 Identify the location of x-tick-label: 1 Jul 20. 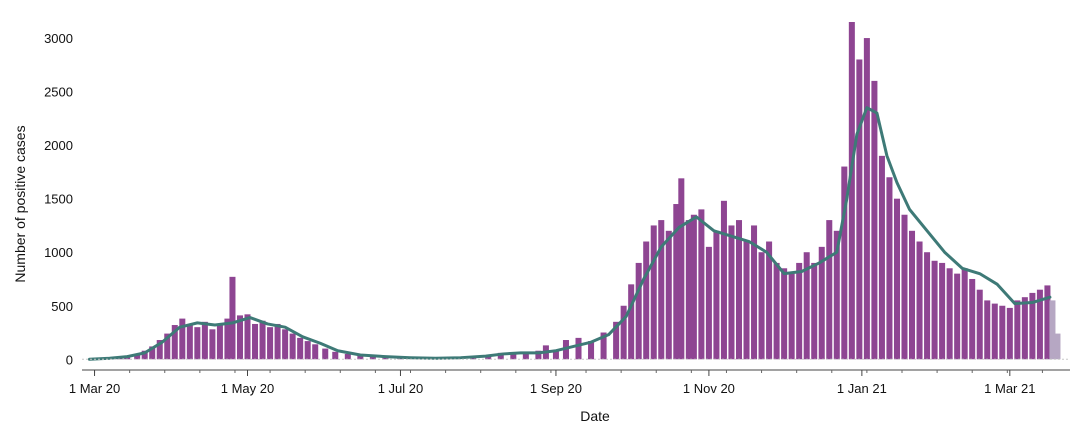
(401, 388).